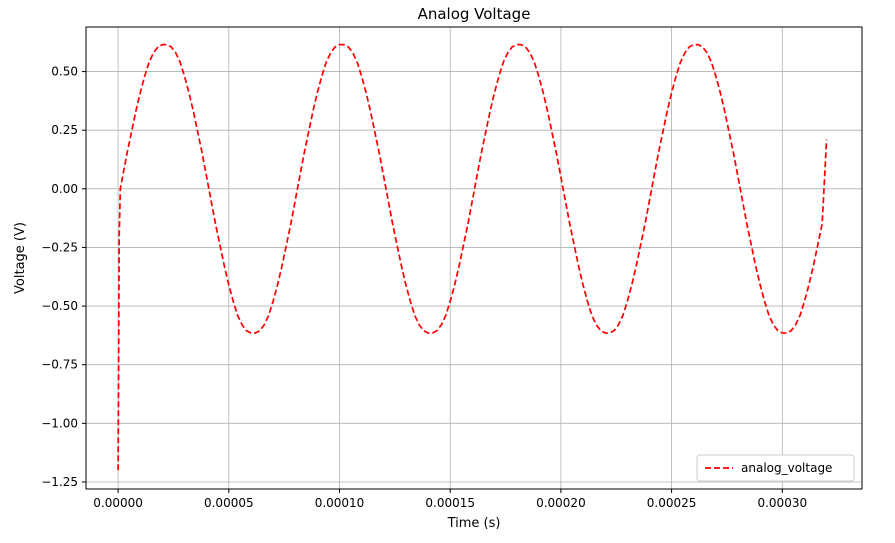  What do you see at coordinates (474, 523) in the screenshot?
I see `x-axis-title: Time (s)` at bounding box center [474, 523].